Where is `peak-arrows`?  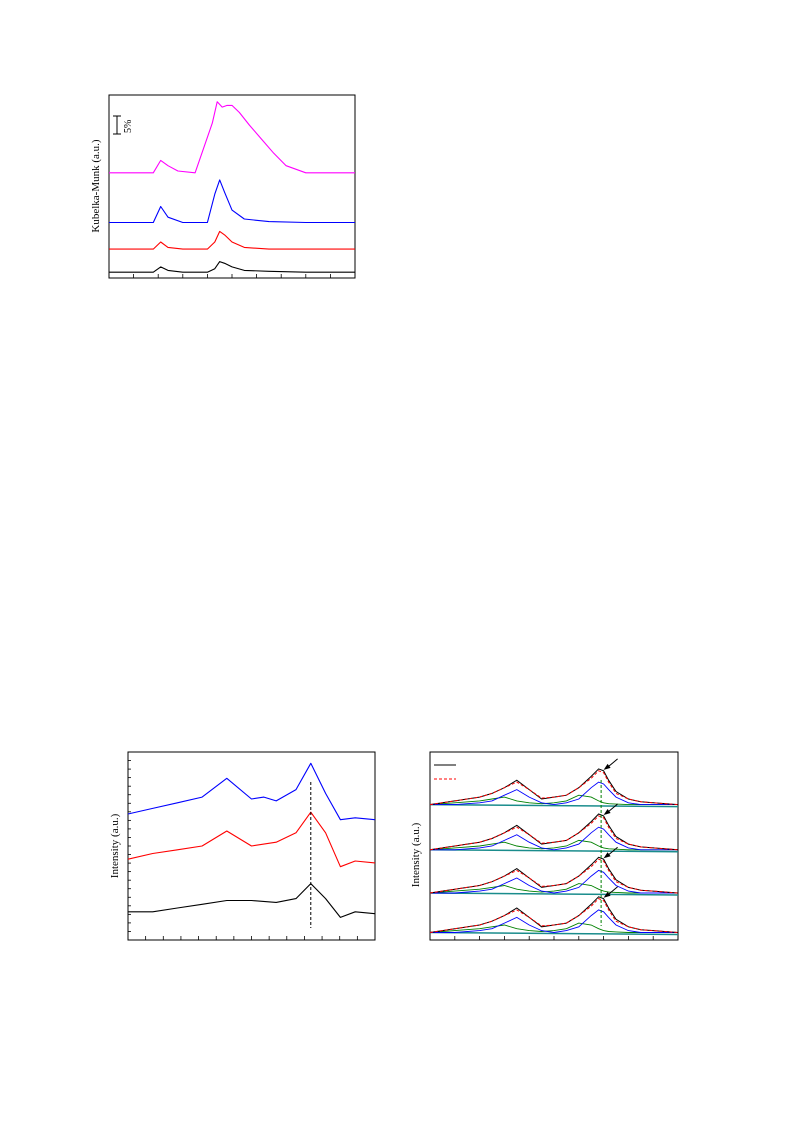 peak-arrows is located at coordinates (610, 828).